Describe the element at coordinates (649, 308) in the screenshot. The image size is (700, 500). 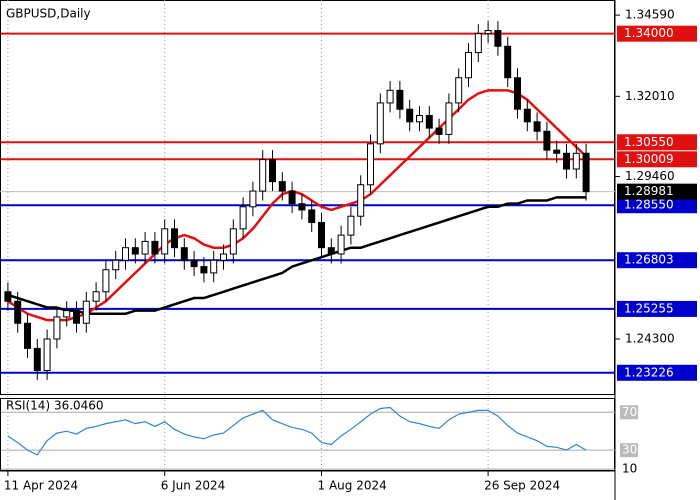
I see `level-tag-label: 1.25255` at that location.